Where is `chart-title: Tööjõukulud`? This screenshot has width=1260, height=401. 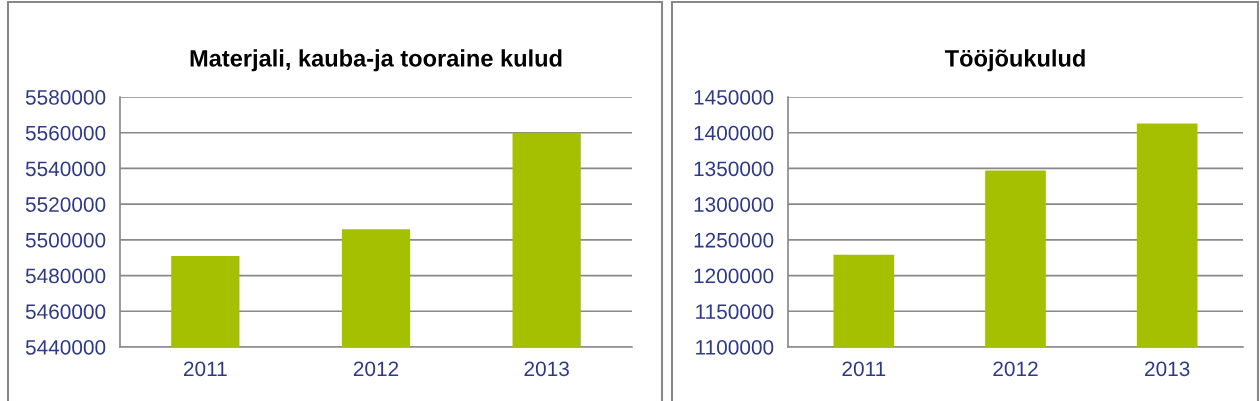
chart-title: Tööjõukulud is located at coordinates (1014, 60).